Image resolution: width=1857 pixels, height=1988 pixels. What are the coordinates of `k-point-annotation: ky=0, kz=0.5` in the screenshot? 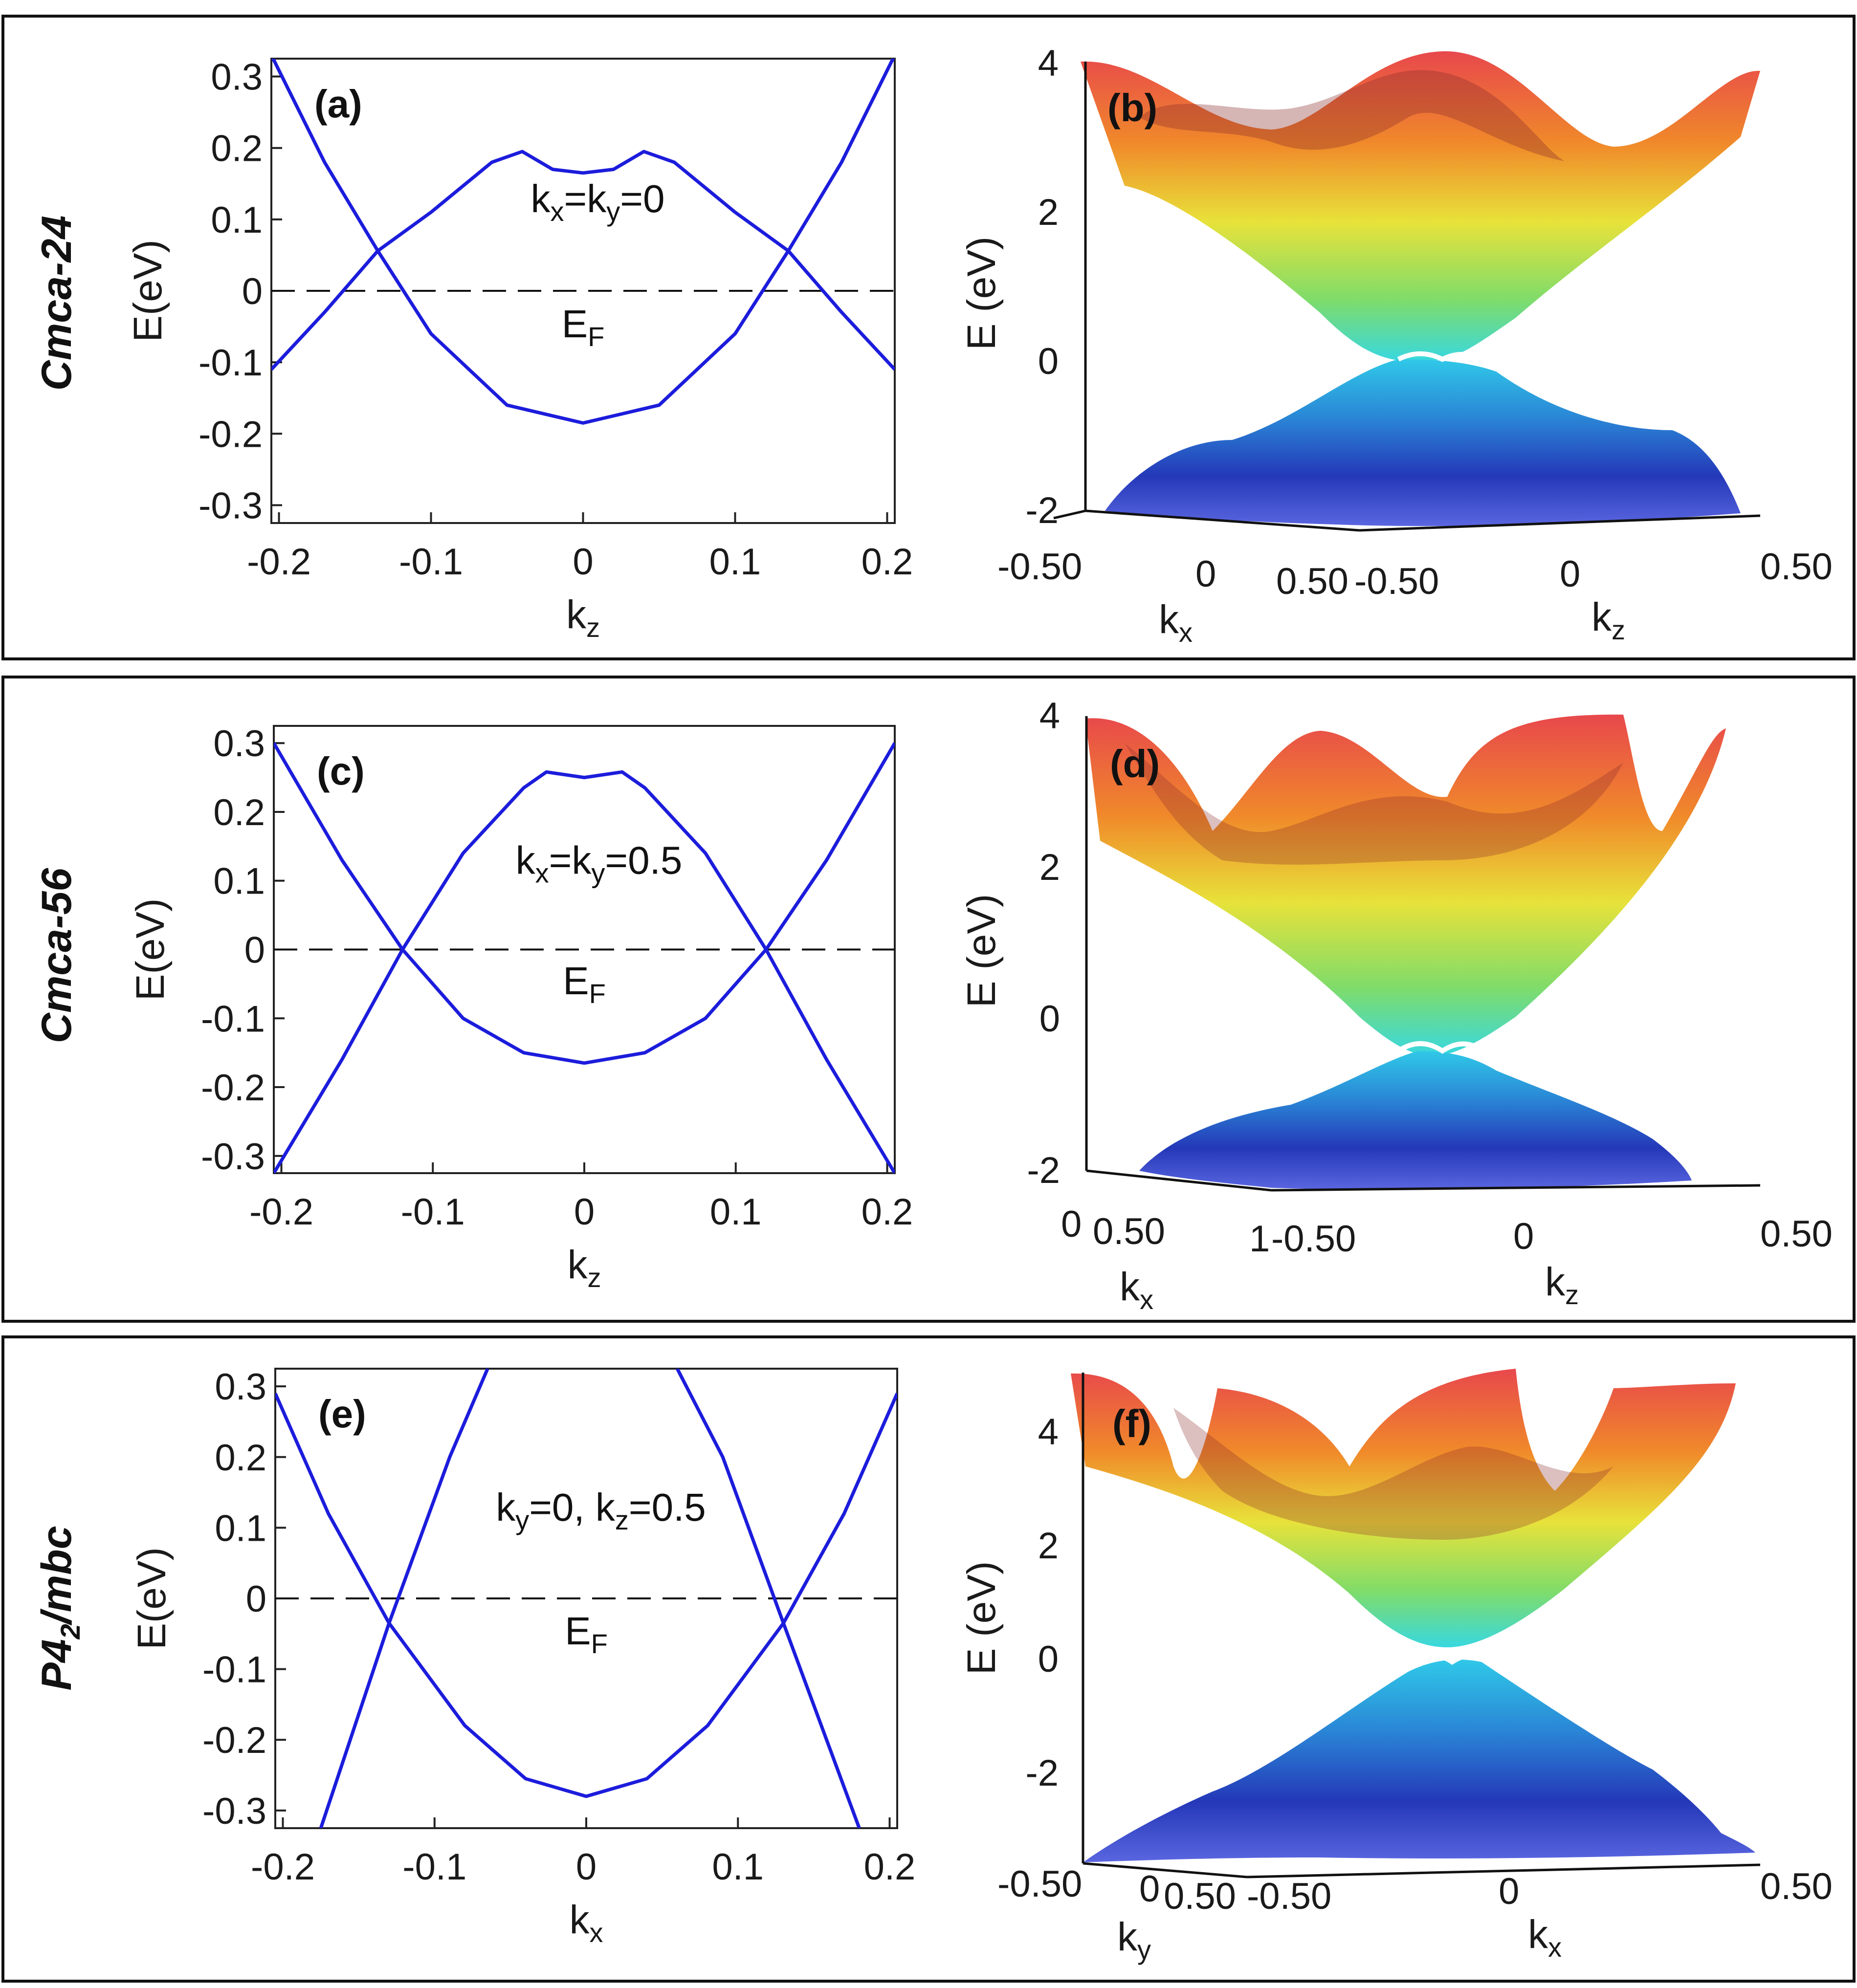 It's located at (601, 1510).